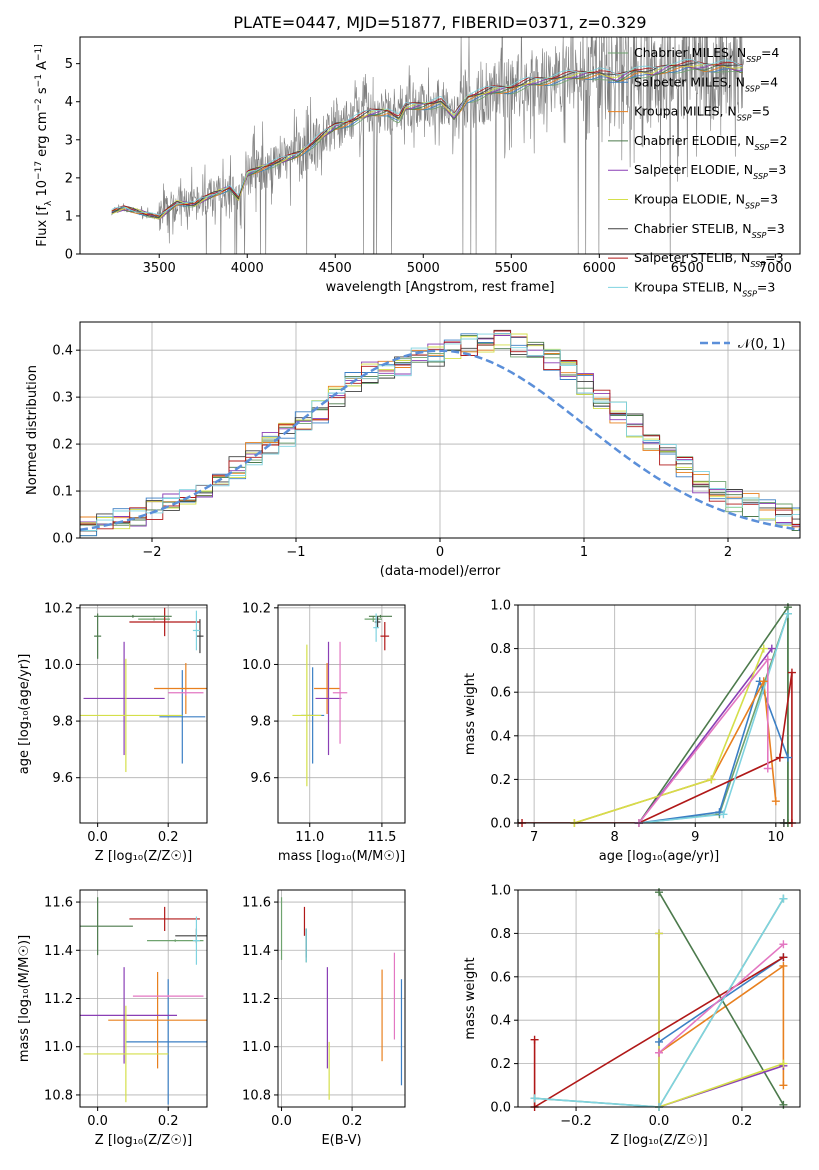 This screenshot has width=819, height=1170. Describe the element at coordinates (69, 140) in the screenshot. I see `y-tick-label: 3` at that location.